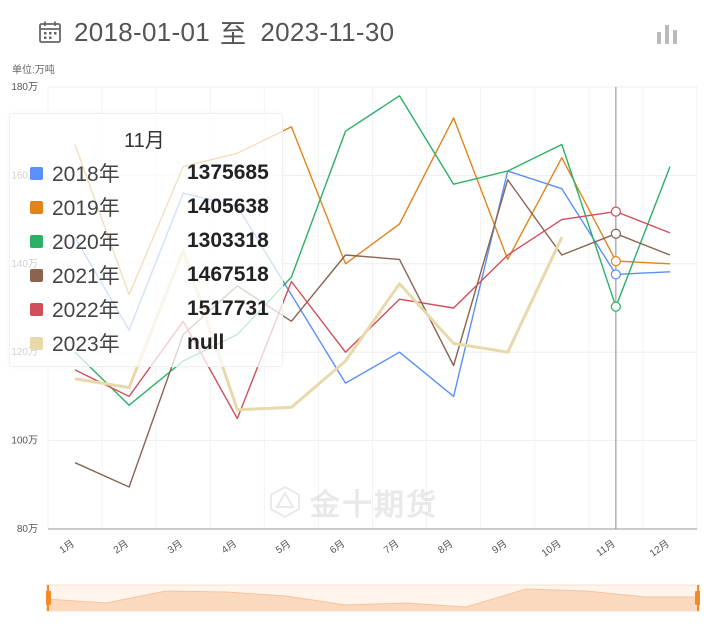  Describe the element at coordinates (149, 207) in the screenshot. I see `tooltip-row: 2019年 1405638` at that location.